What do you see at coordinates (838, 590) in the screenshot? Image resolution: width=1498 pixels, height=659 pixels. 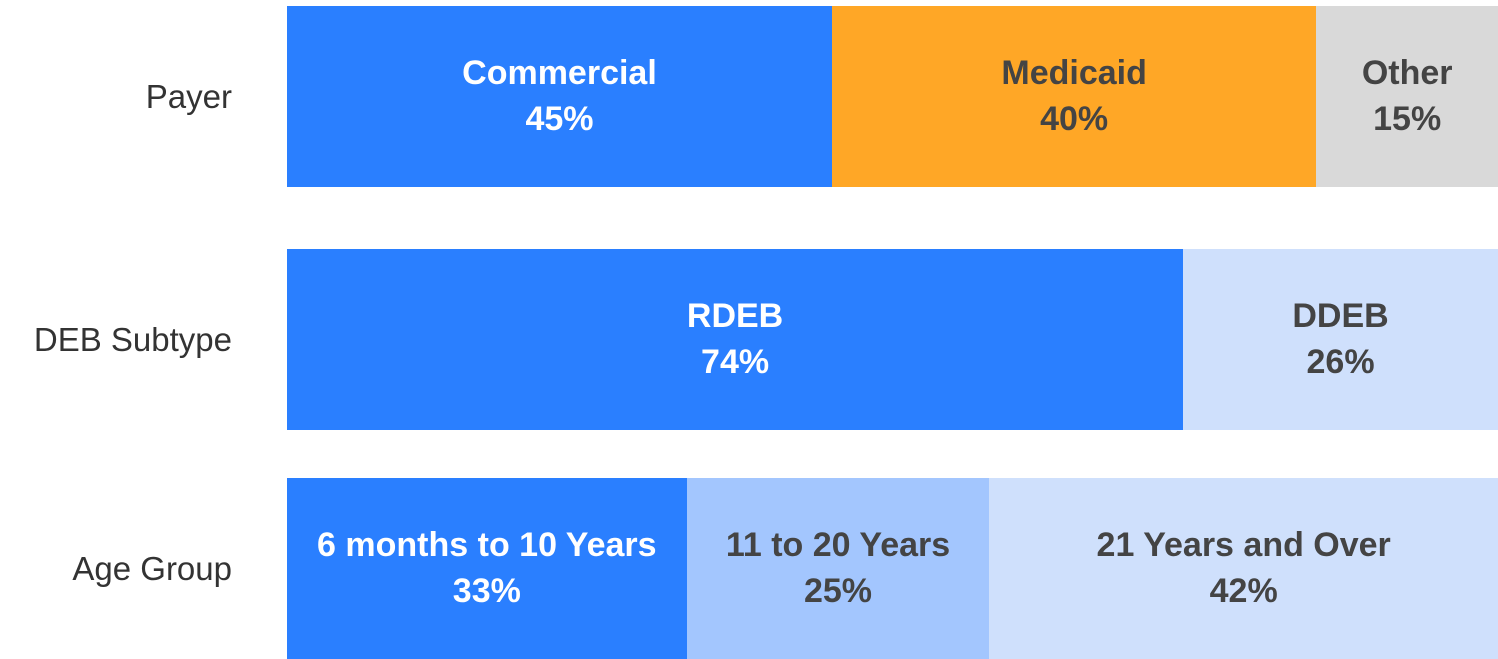 I see `value-label: 25%` at bounding box center [838, 590].